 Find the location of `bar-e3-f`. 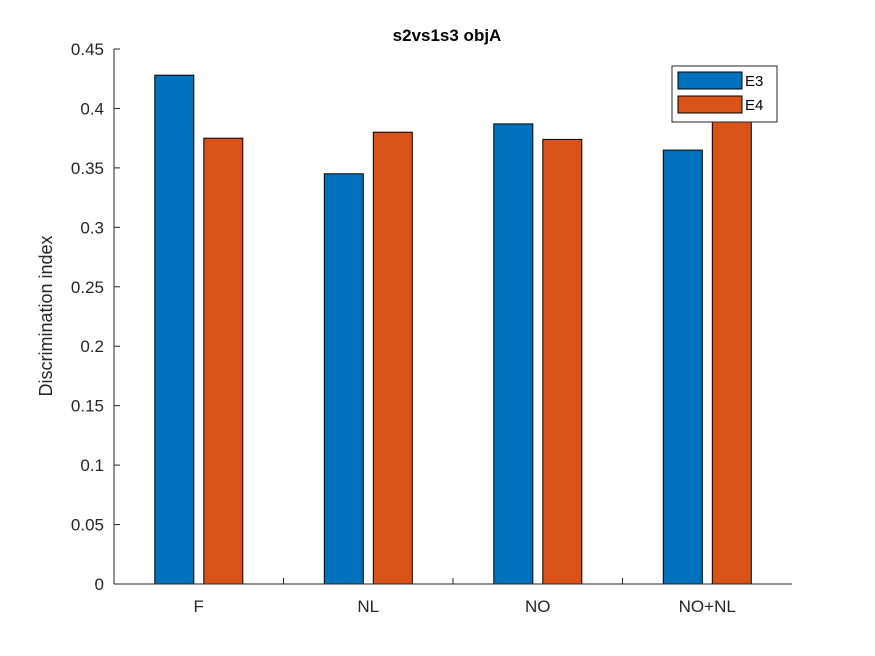

bar-e3-f is located at coordinates (174, 329).